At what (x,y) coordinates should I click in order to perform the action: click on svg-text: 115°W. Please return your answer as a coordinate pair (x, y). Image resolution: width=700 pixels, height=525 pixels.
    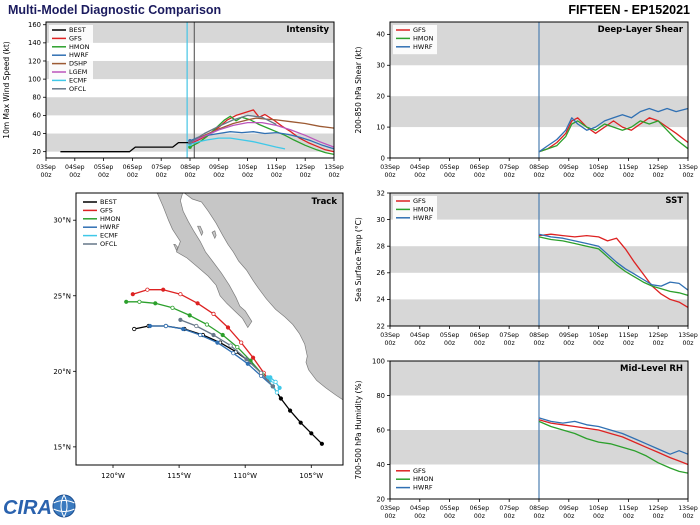
    Looking at the image, I should click on (179, 476).